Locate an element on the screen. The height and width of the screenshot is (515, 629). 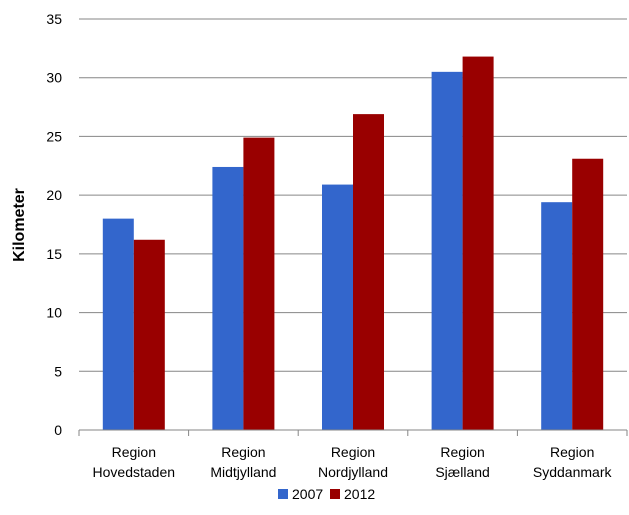
y-tick-label: 15 is located at coordinates (54, 254).